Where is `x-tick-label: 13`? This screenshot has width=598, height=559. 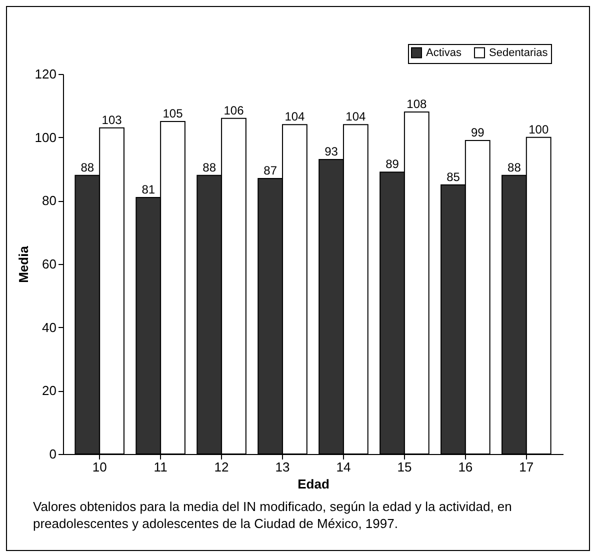
x-tick-label: 13 is located at coordinates (282, 467).